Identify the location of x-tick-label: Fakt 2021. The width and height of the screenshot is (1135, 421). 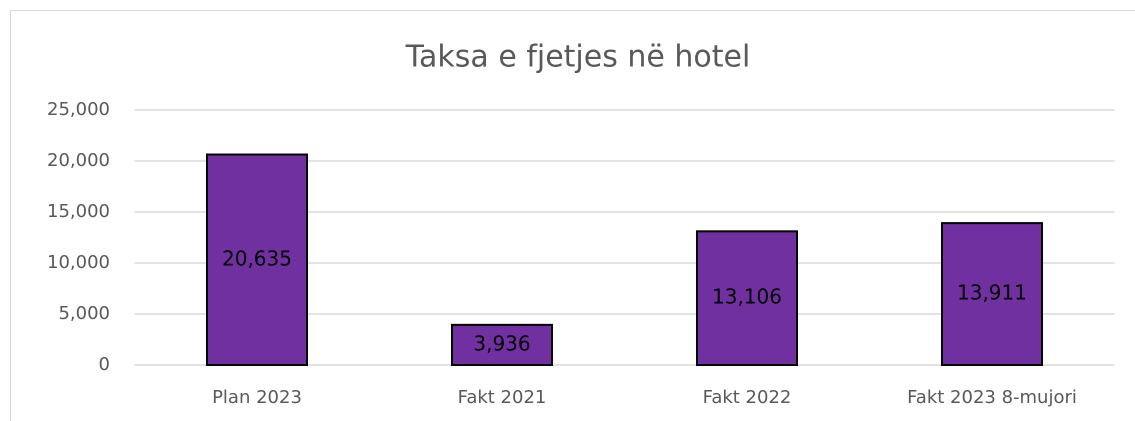
(502, 397).